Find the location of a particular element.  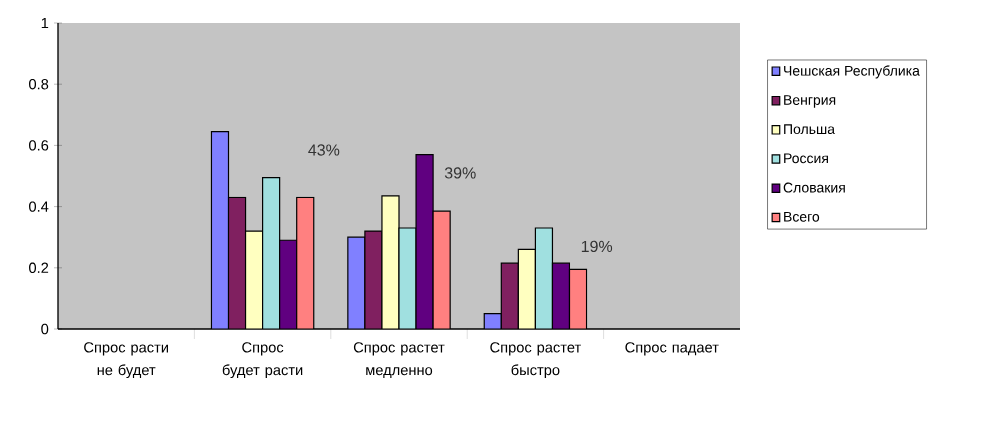

y-tick-label: 0 is located at coordinates (45, 329).